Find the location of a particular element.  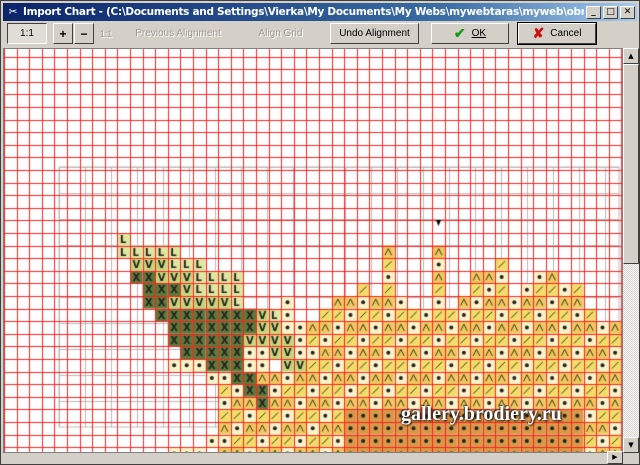

scroll-right-button: ▶ is located at coordinates (615, 457).